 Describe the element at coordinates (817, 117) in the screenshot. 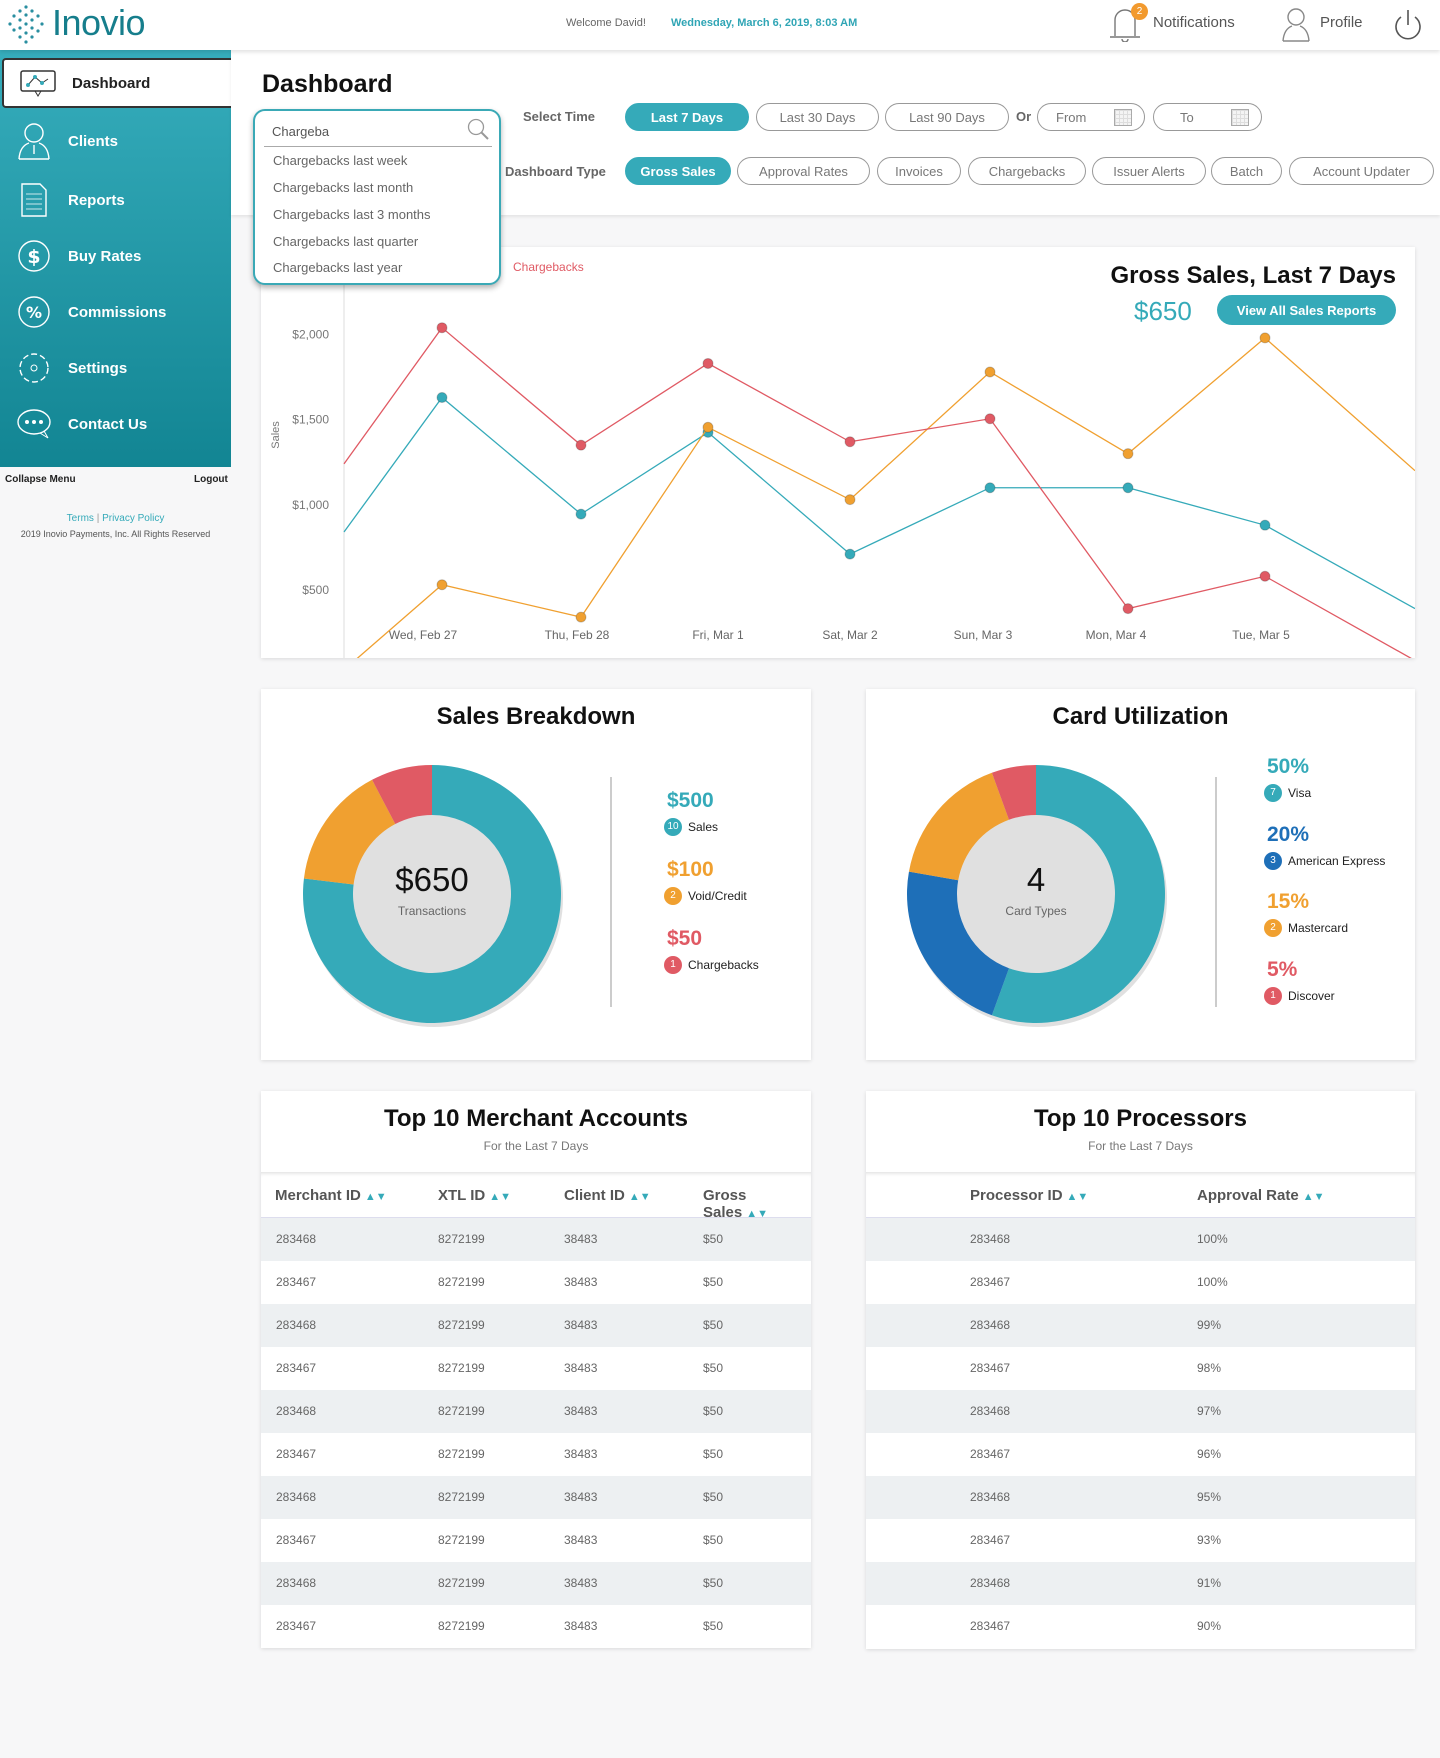

I see `time-last-30-days-button: Last 30 Days` at that location.